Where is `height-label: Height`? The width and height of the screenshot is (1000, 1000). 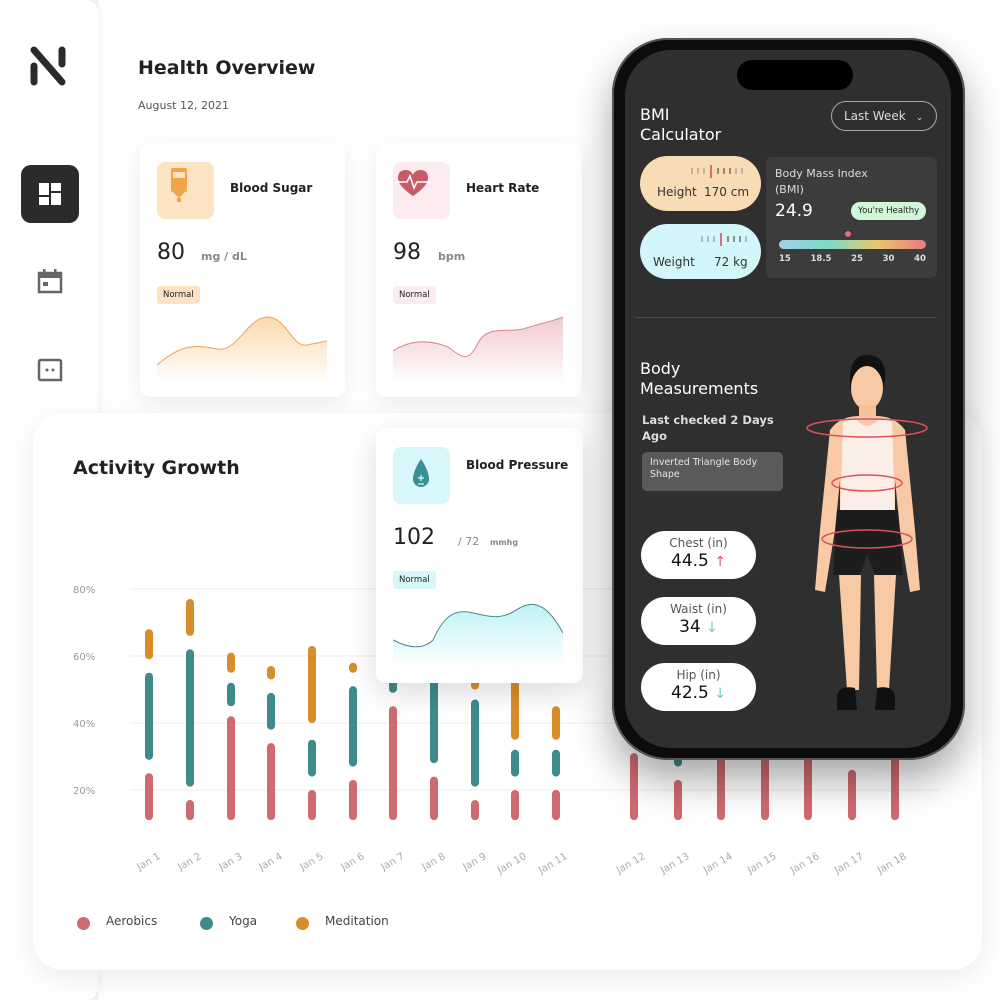 height-label: Height is located at coordinates (677, 192).